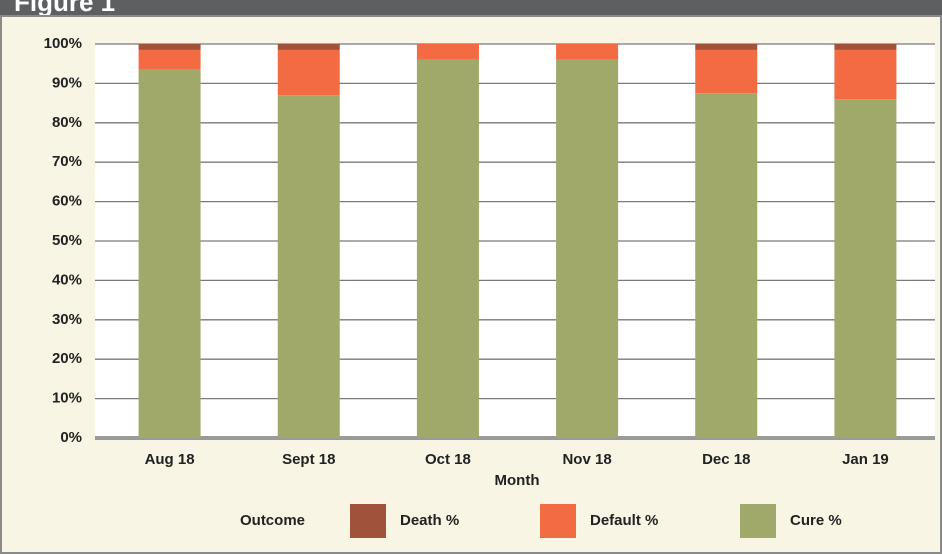  What do you see at coordinates (67, 201) in the screenshot?
I see `y-tick-label: 60%` at bounding box center [67, 201].